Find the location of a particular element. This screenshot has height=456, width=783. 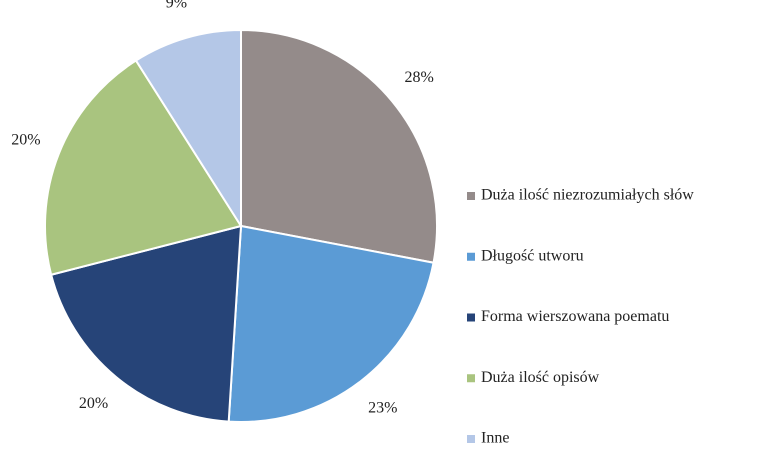

data-label: 23% is located at coordinates (382, 407).